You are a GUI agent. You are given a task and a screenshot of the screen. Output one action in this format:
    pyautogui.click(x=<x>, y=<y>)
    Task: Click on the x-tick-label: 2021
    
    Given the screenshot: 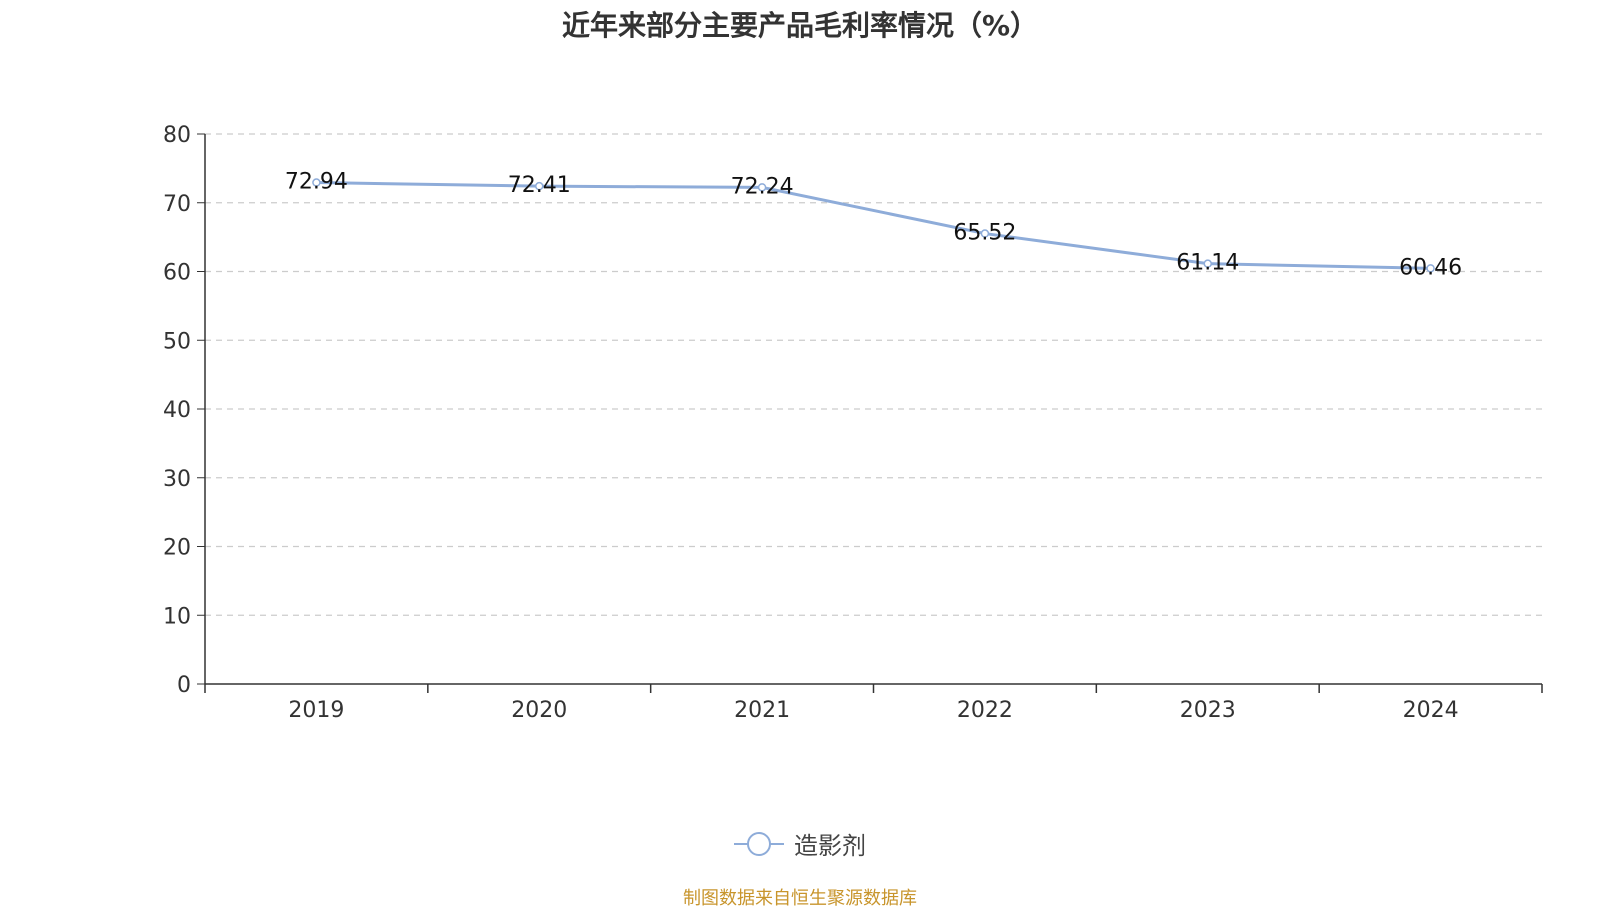 What is the action you would take?
    pyautogui.click(x=762, y=710)
    